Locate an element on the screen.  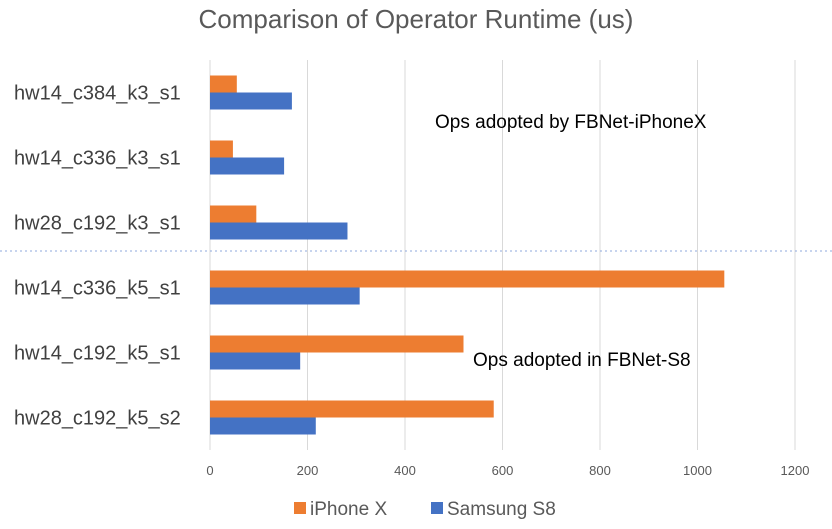
annotation-iphonex: Ops adopted by FBNet-iPhoneX is located at coordinates (571, 122).